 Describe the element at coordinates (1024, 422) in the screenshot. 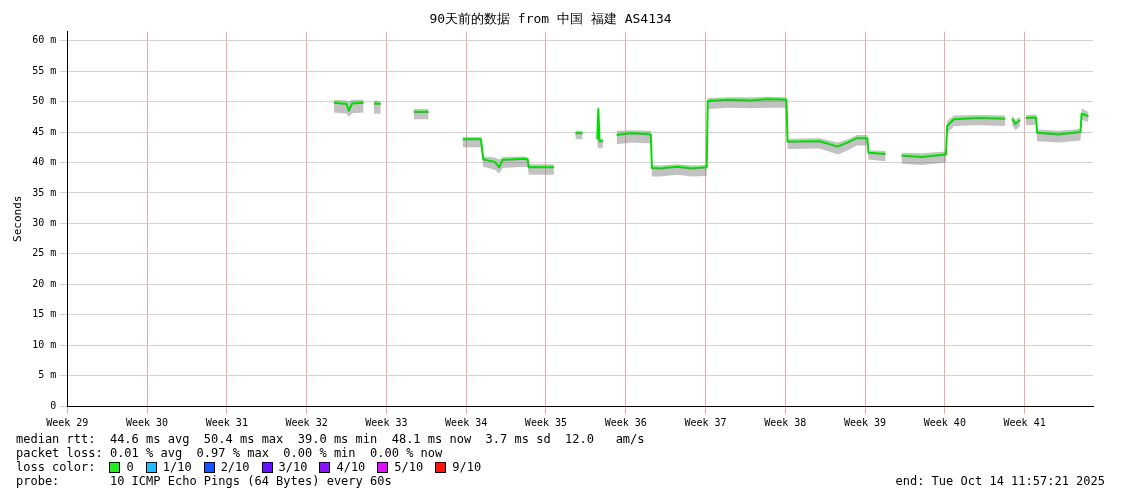

I see `x-tick-label: Week 41` at that location.